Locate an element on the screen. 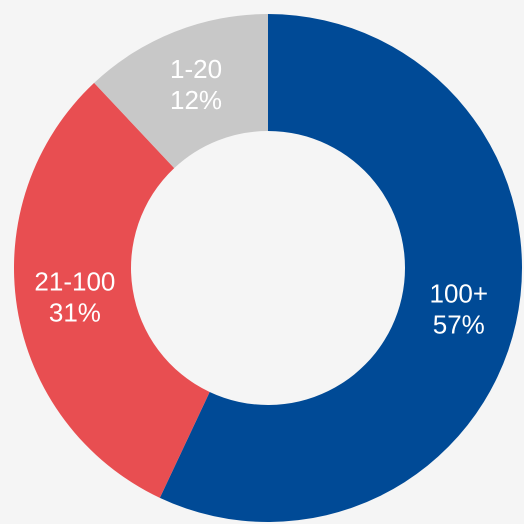  slice-category-label: 21-100 is located at coordinates (74, 281).